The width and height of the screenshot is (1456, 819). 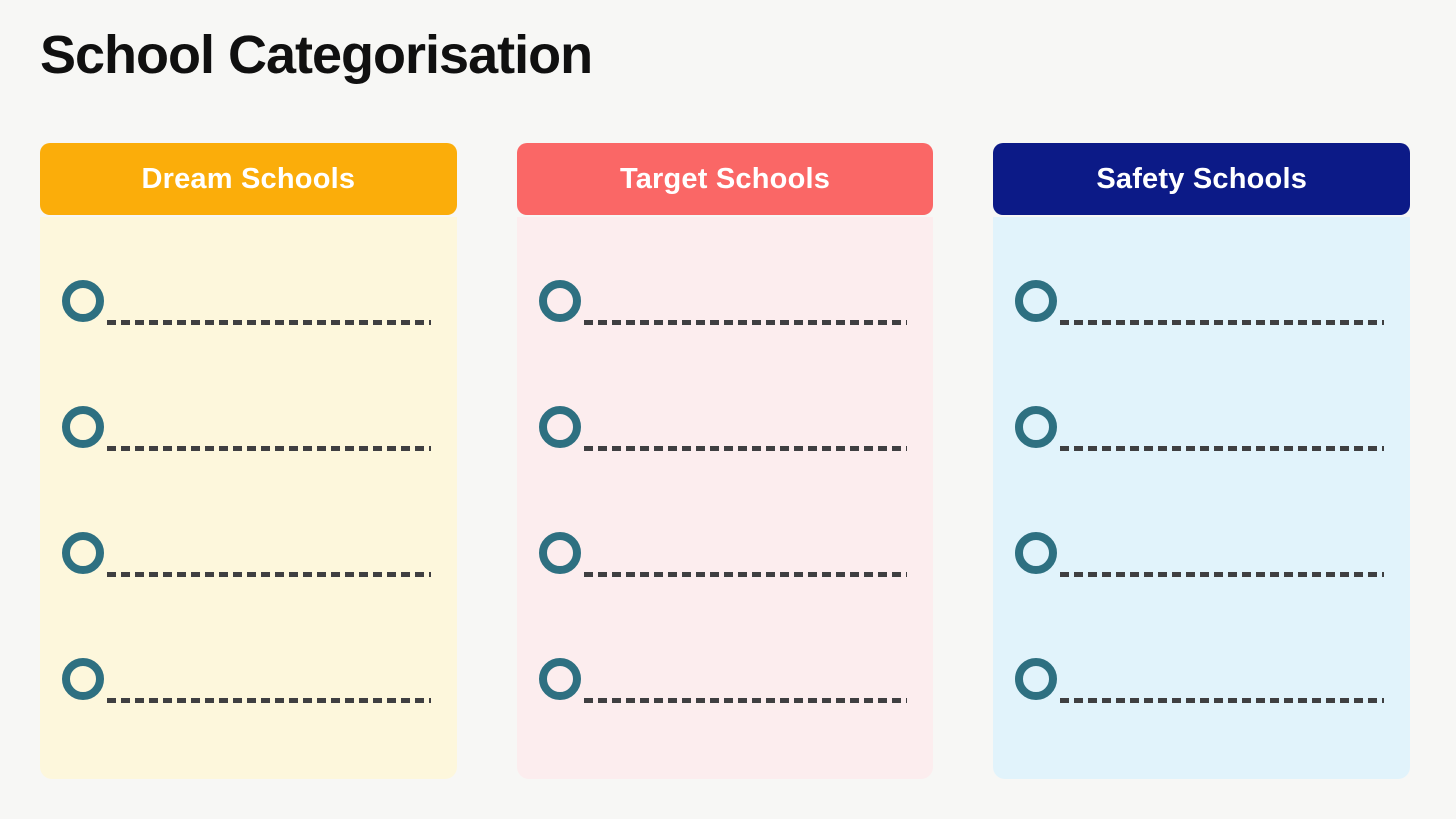 I want to click on page-title: School Categorisation, so click(x=316, y=55).